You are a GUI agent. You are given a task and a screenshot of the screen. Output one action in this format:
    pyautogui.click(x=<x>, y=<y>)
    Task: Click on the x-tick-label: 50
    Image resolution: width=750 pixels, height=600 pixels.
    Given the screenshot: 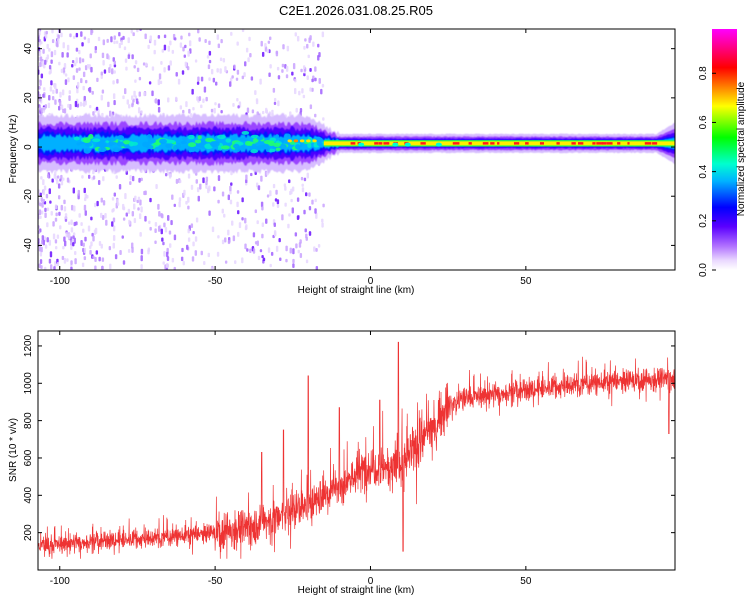 What is the action you would take?
    pyautogui.click(x=526, y=581)
    